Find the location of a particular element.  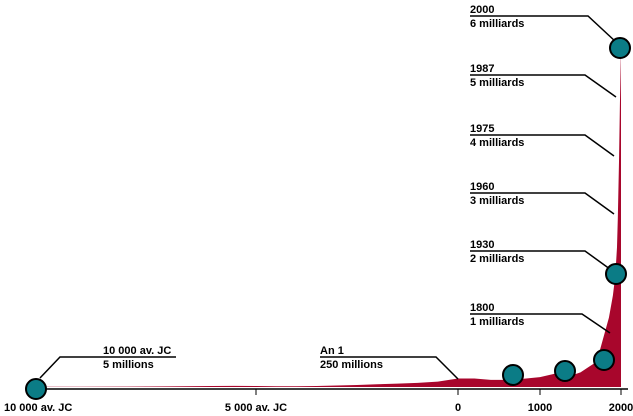

annotation-year: 1987 is located at coordinates (482, 69).